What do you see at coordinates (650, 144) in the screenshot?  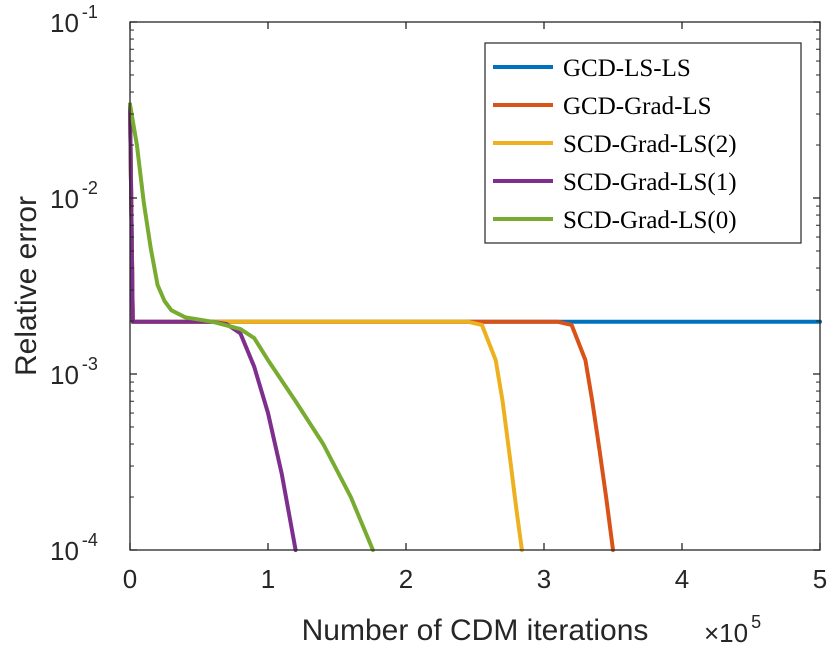 I see `legend-label-2: SCD-Grad-LS(2)` at bounding box center [650, 144].